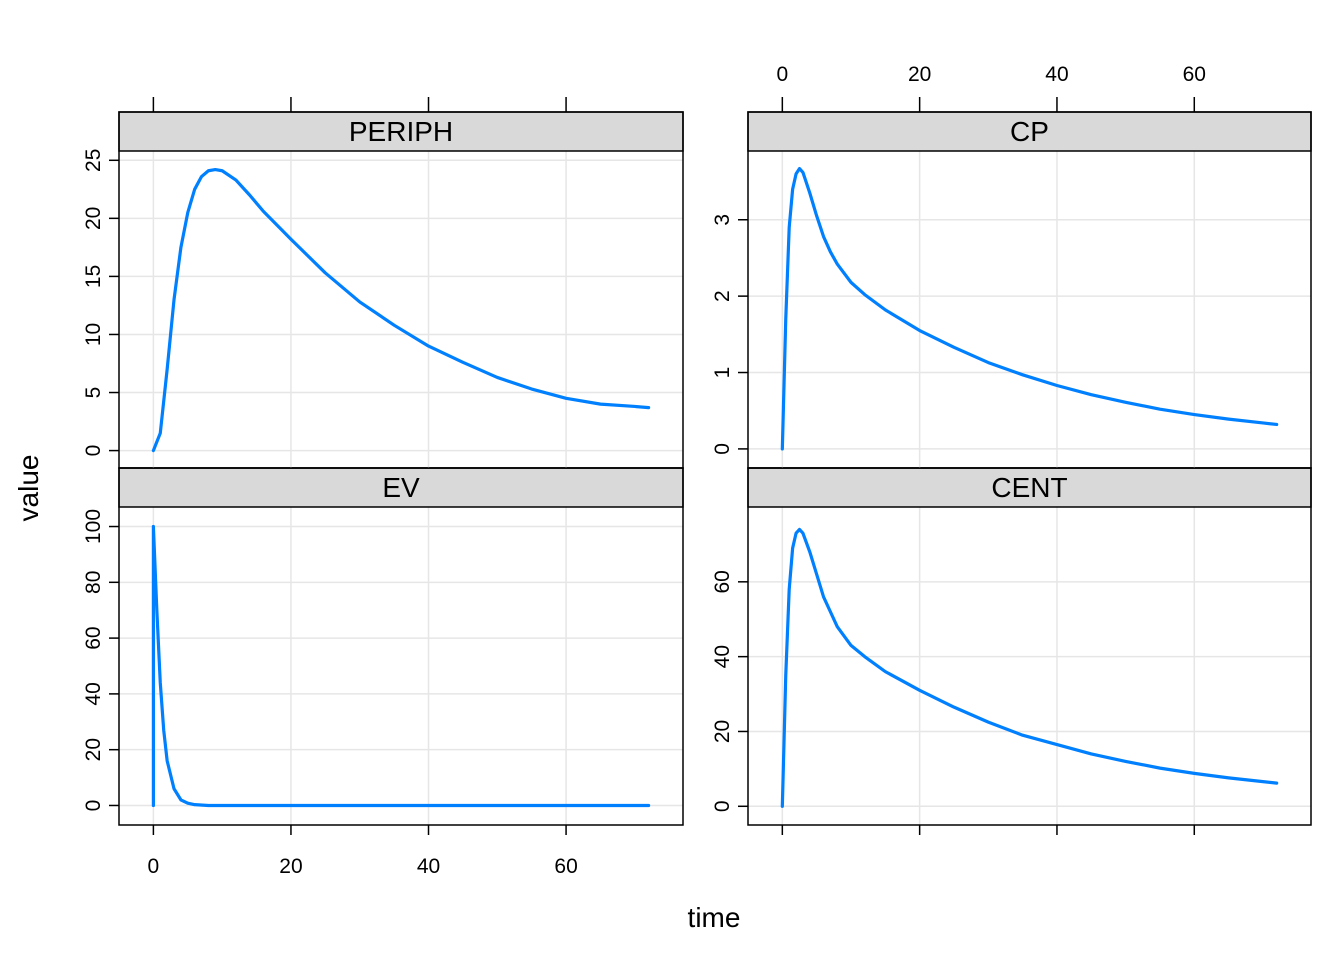 The width and height of the screenshot is (1344, 960). Describe the element at coordinates (93, 160) in the screenshot. I see `periph-y-tick-label: 25` at that location.